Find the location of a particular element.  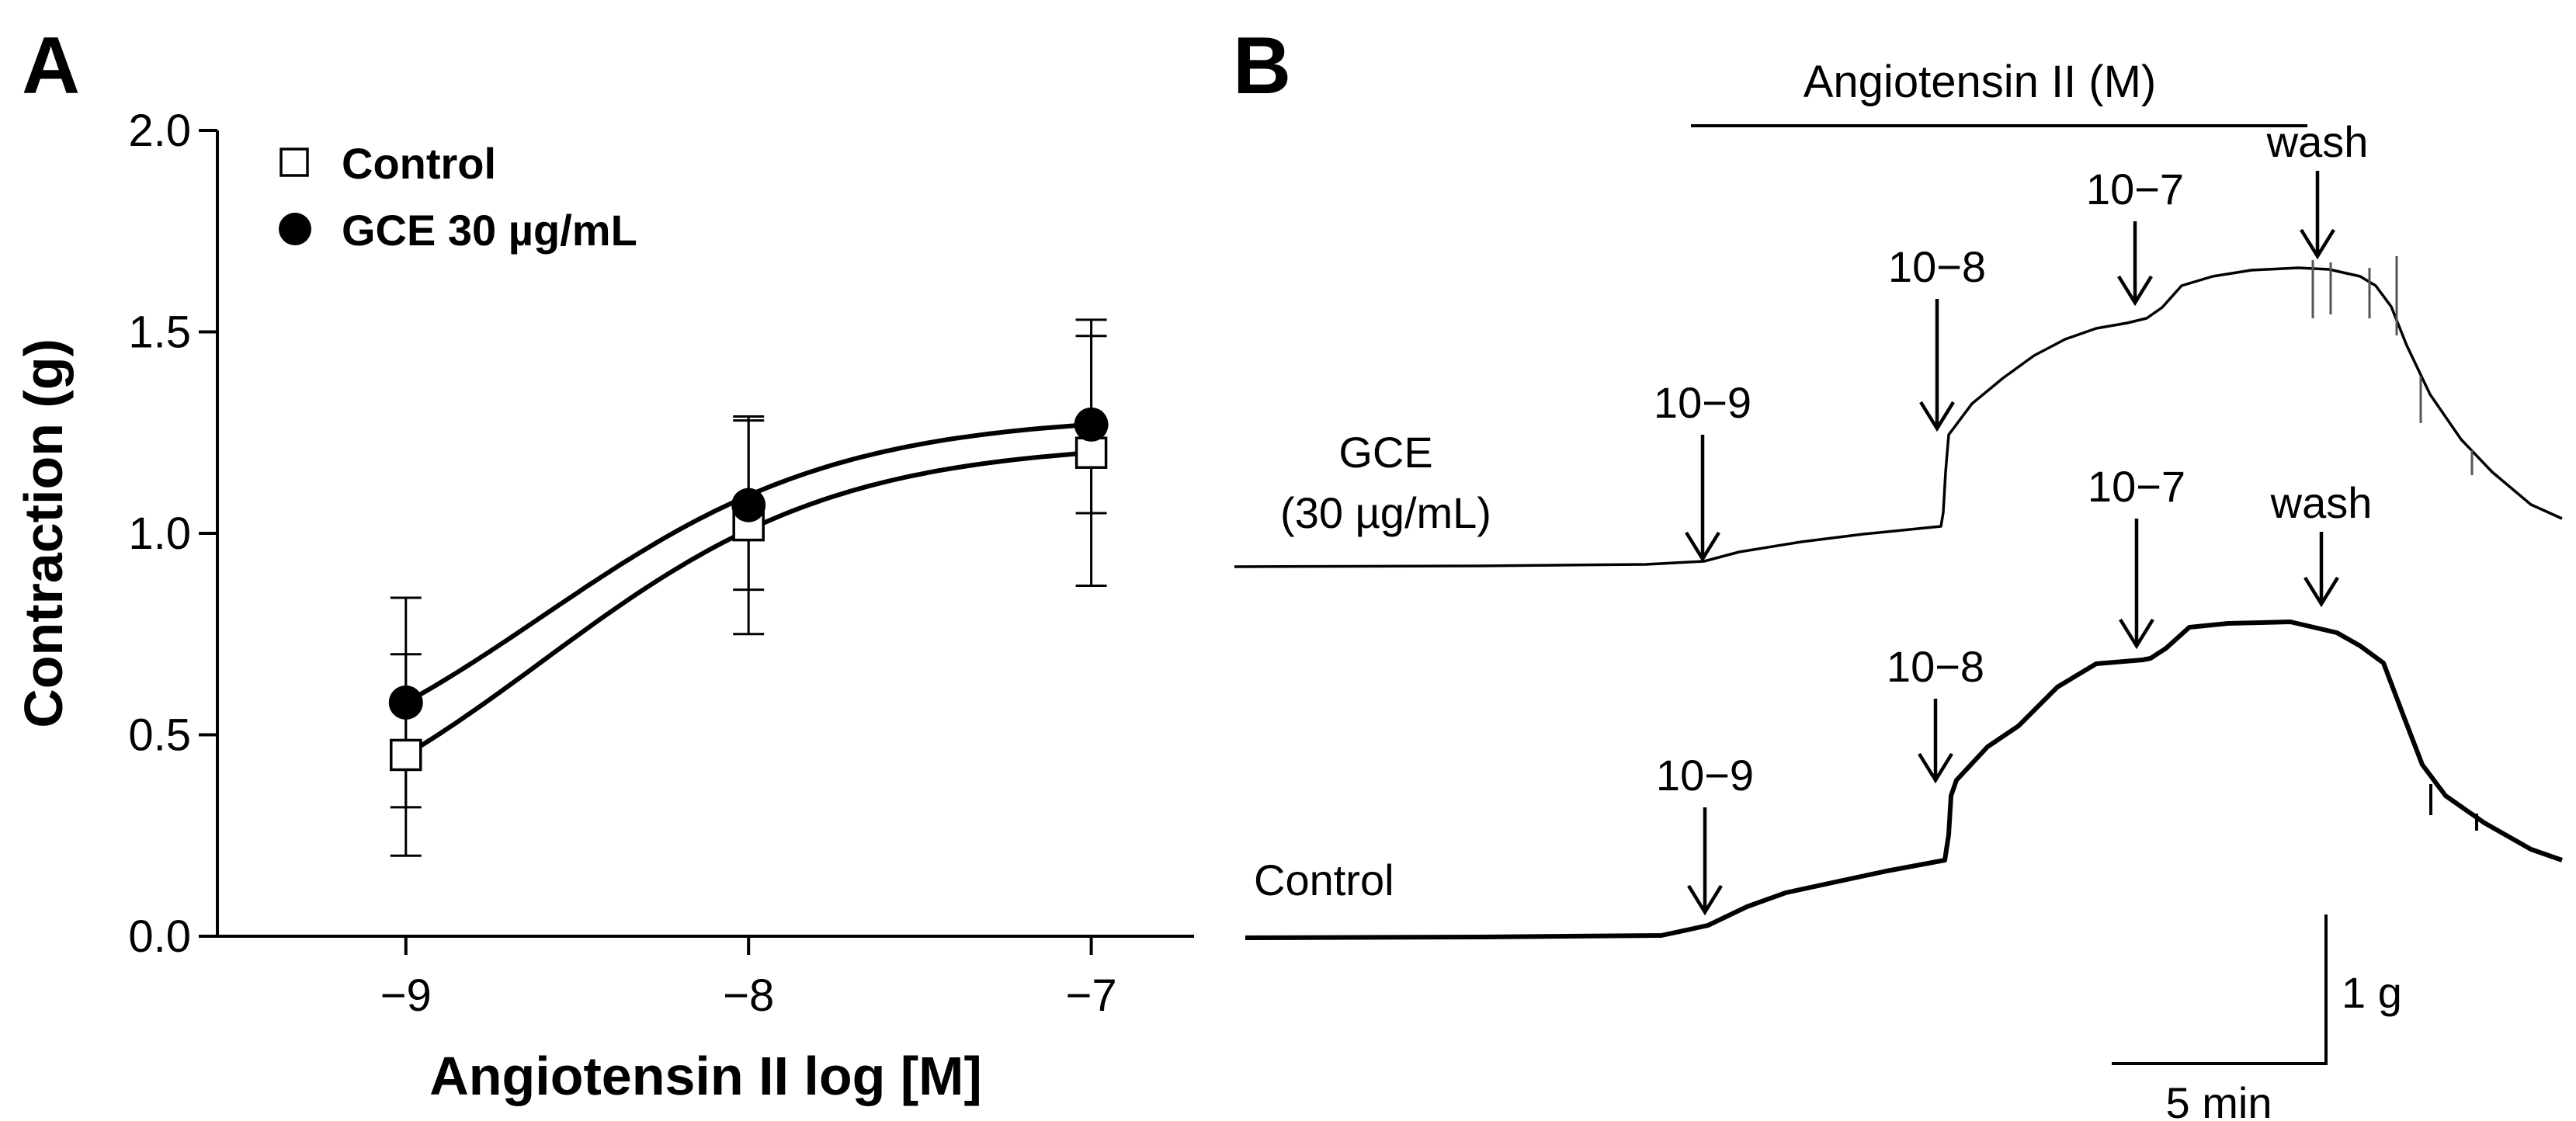

legend-gce-marker is located at coordinates (295, 229).